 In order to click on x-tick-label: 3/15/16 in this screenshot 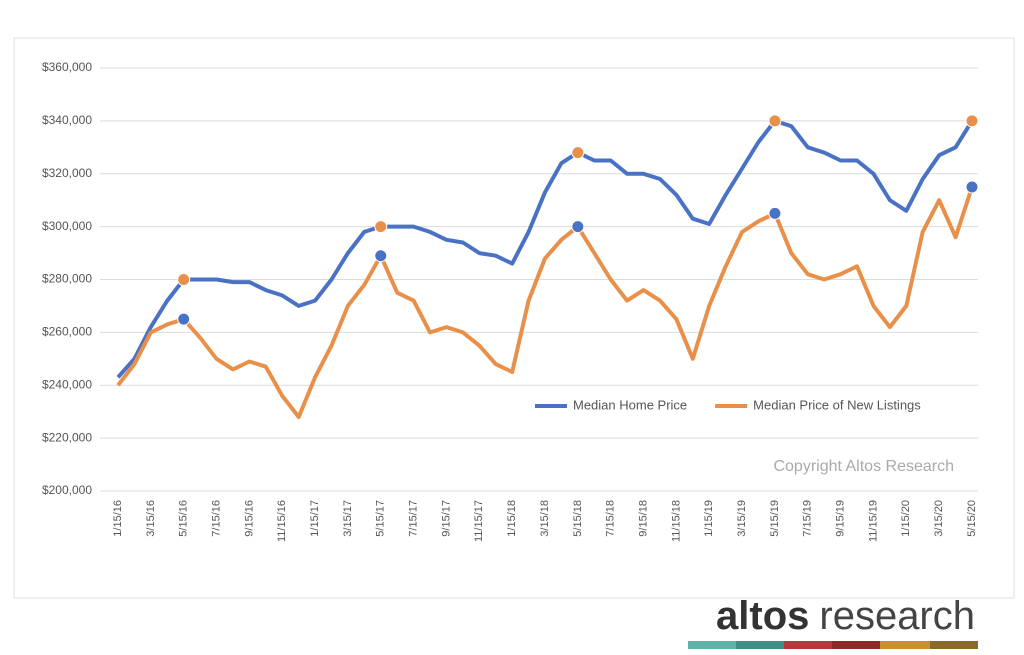, I will do `click(151, 518)`.